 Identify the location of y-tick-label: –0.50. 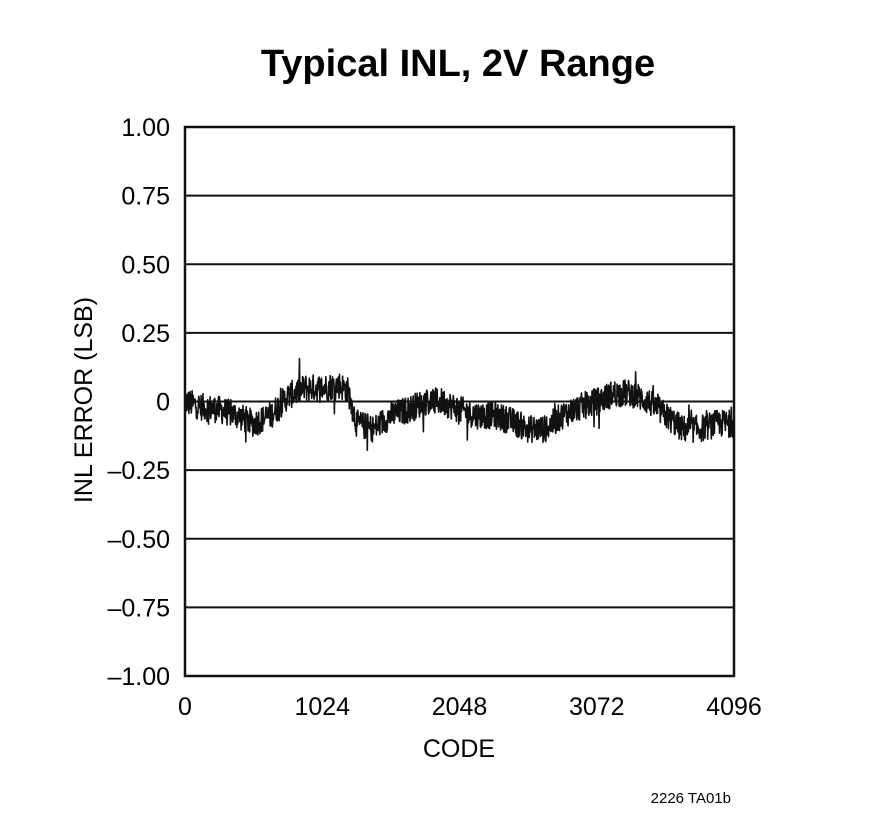
(138, 540).